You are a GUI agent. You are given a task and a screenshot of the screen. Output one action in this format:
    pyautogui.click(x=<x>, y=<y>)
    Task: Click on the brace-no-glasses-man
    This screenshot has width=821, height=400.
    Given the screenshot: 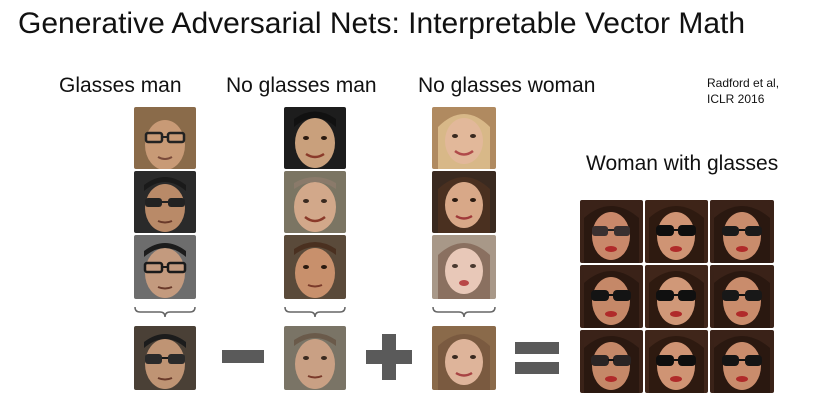 What is the action you would take?
    pyautogui.click(x=315, y=312)
    